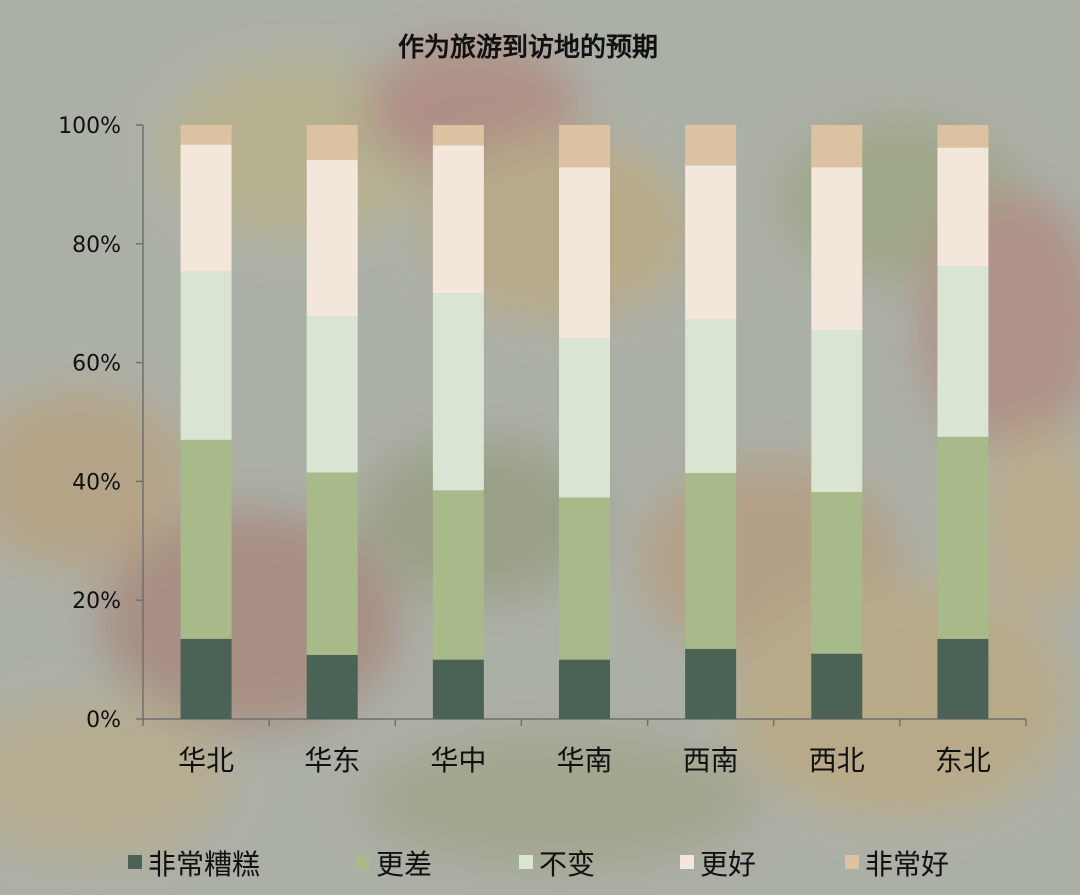 Image resolution: width=1080 pixels, height=895 pixels. Describe the element at coordinates (96, 364) in the screenshot. I see `y-tick-label: 60%` at that location.